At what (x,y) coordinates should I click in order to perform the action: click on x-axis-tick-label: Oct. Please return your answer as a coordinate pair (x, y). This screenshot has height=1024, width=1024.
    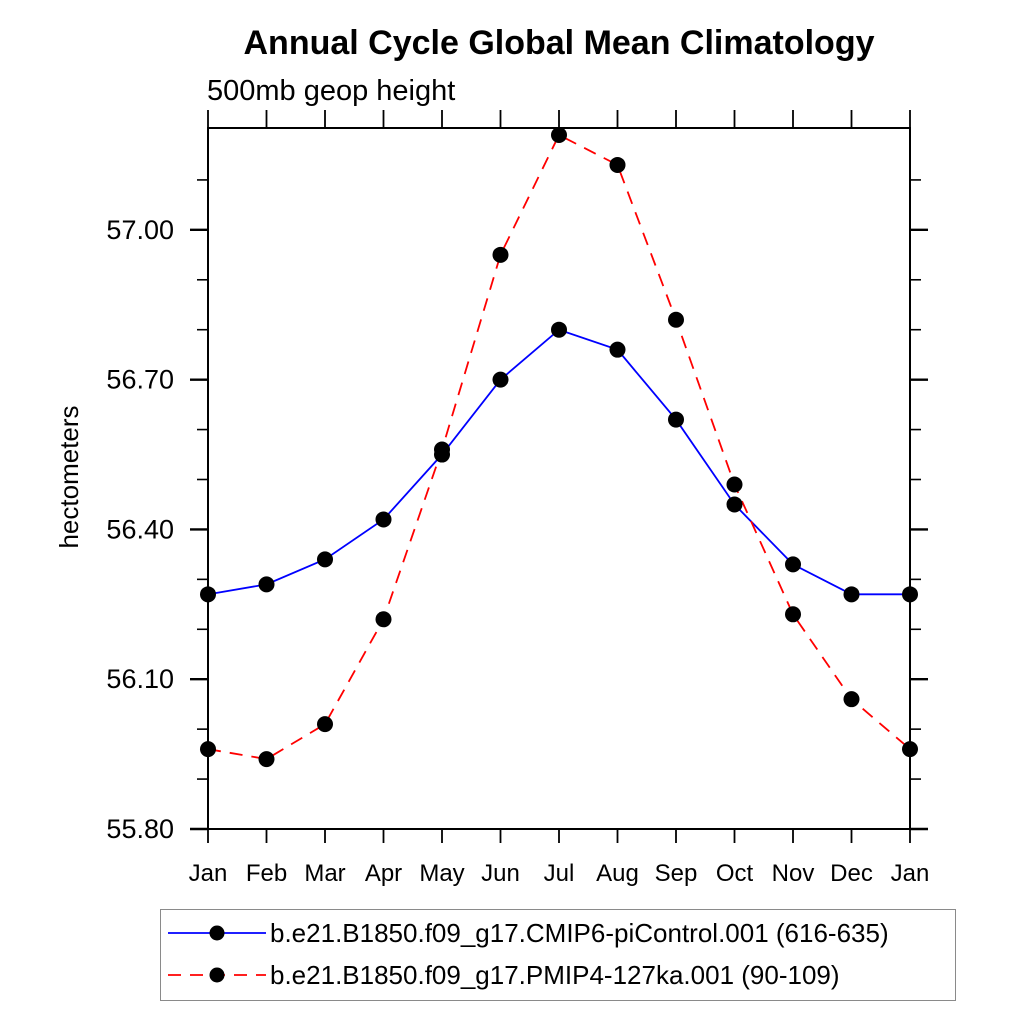
    Looking at the image, I should click on (735, 873).